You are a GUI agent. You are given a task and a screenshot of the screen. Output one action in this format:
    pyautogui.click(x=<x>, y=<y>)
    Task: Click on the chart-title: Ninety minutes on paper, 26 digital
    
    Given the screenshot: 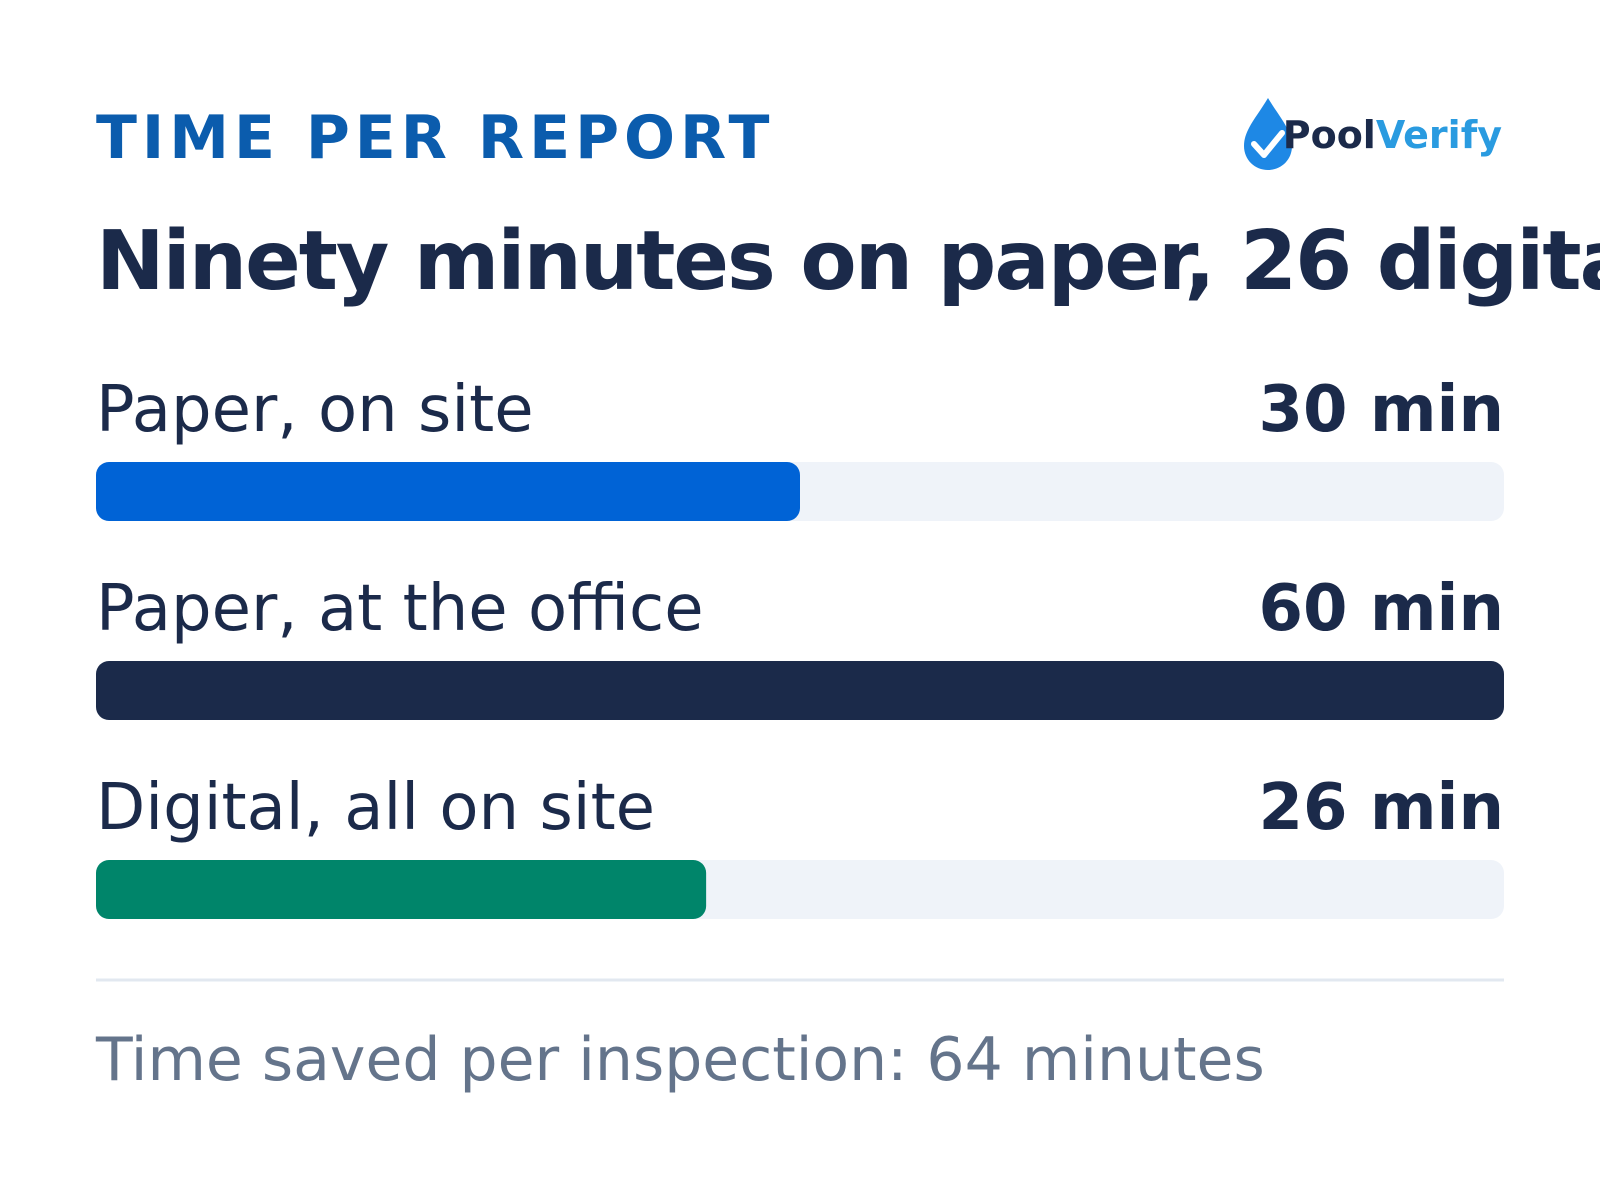 What is the action you would take?
    pyautogui.click(x=848, y=261)
    